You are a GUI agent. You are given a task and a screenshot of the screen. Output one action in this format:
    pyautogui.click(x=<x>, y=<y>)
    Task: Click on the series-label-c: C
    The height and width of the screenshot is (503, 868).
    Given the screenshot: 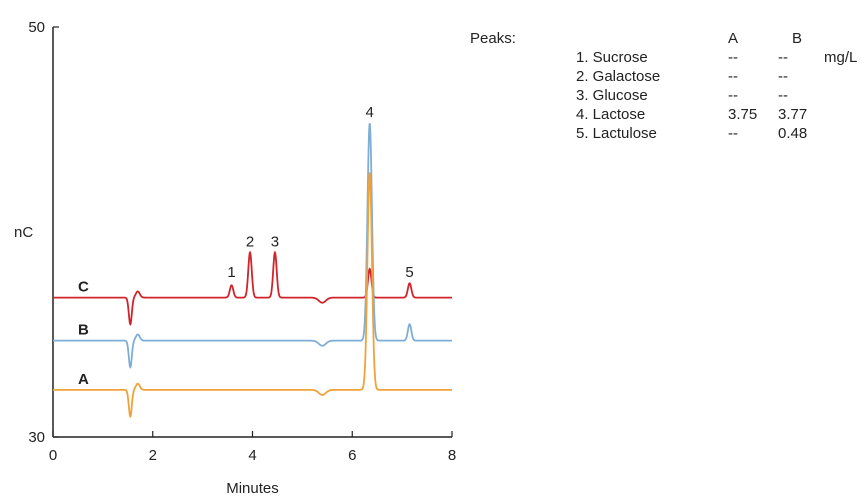 What is the action you would take?
    pyautogui.click(x=83, y=287)
    